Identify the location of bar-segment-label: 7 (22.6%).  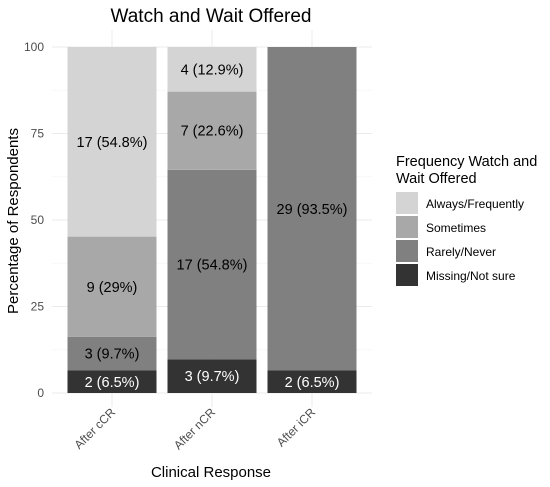
(212, 132).